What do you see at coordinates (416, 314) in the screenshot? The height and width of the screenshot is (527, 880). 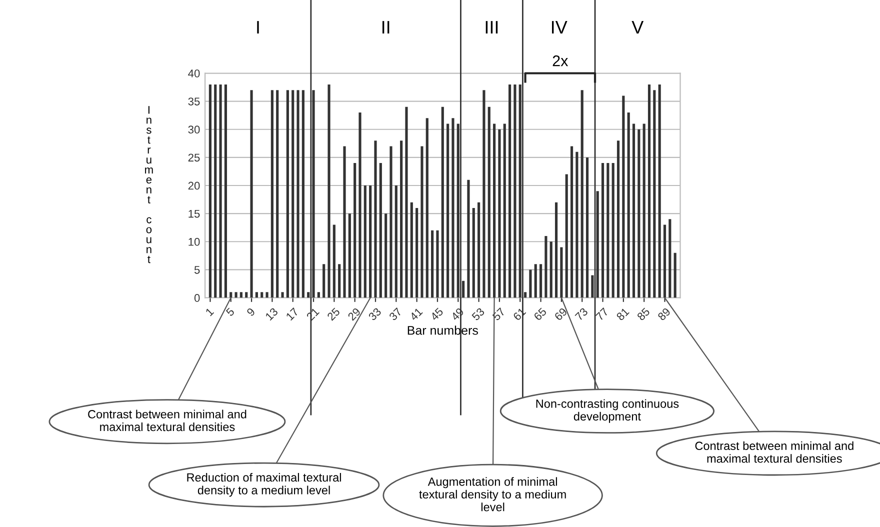 I see `x-tick-label: 41` at bounding box center [416, 314].